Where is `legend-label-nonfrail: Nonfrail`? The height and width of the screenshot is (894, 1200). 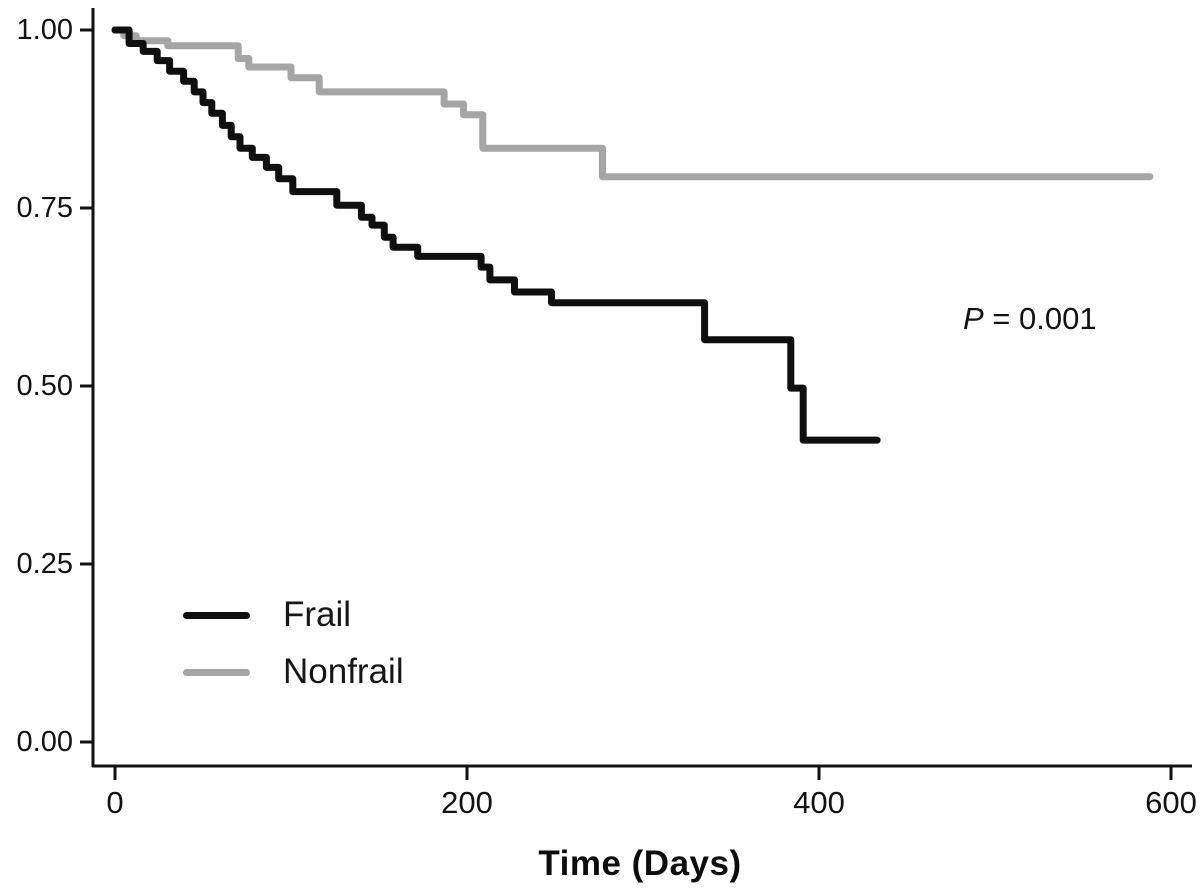
legend-label-nonfrail: Nonfrail is located at coordinates (343, 671).